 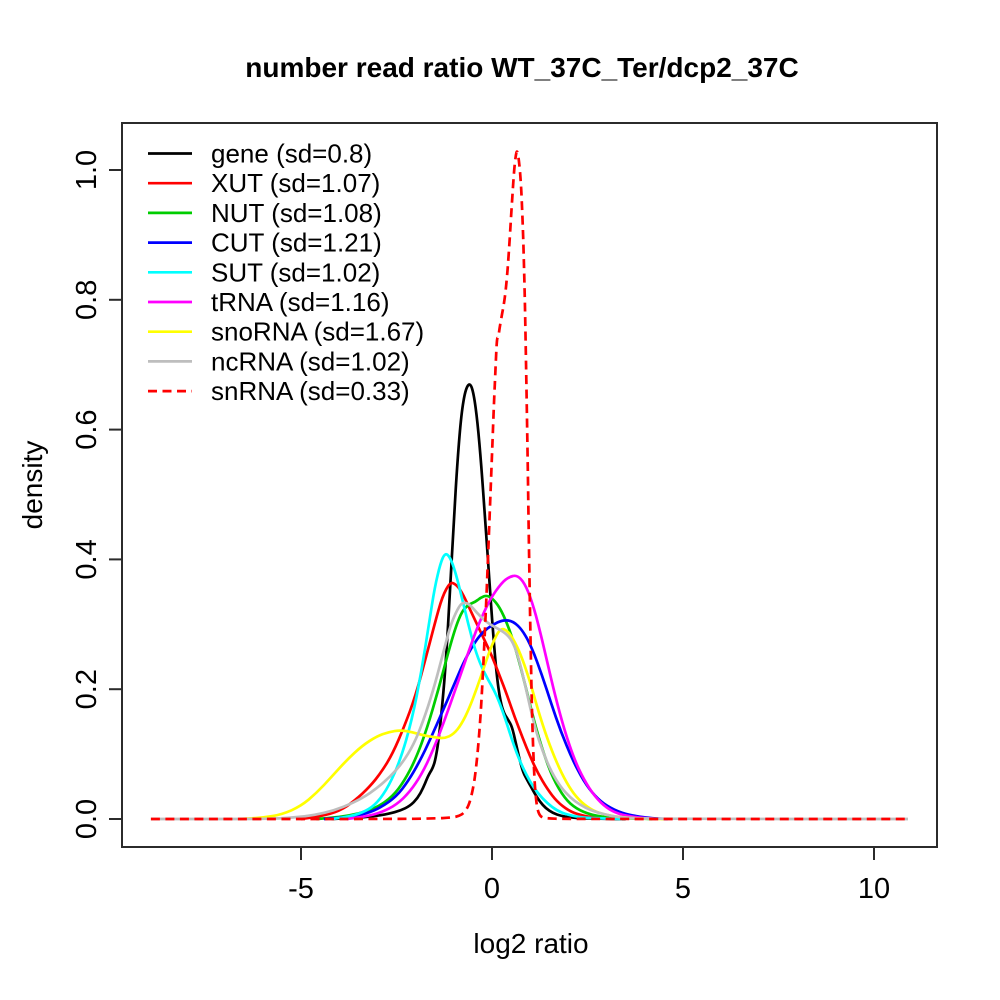 What do you see at coordinates (296, 213) in the screenshot?
I see `legend-label-NUT: NUT (sd=1.08)` at bounding box center [296, 213].